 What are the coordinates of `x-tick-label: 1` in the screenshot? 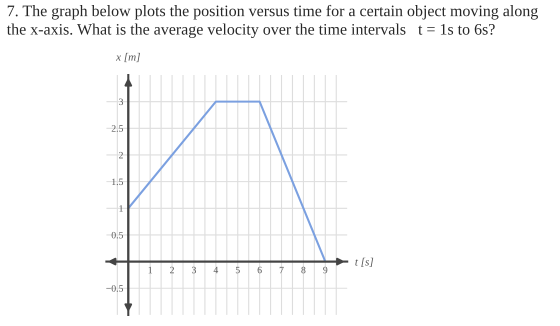 It's located at (150, 270).